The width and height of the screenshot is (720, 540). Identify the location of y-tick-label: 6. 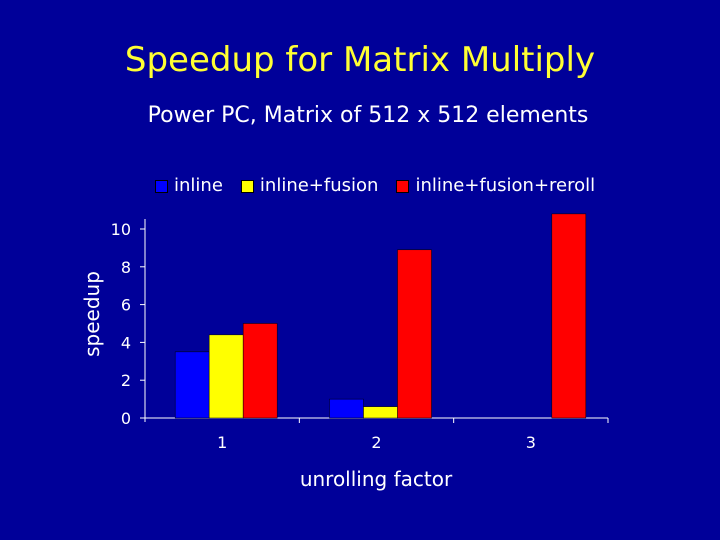
(126, 305).